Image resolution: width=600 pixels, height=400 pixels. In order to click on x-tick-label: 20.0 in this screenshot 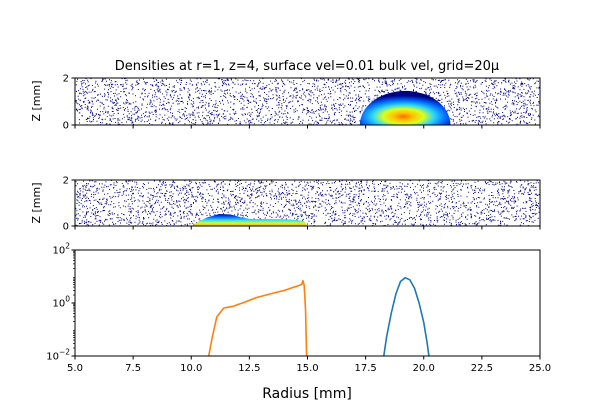, I will do `click(424, 368)`.